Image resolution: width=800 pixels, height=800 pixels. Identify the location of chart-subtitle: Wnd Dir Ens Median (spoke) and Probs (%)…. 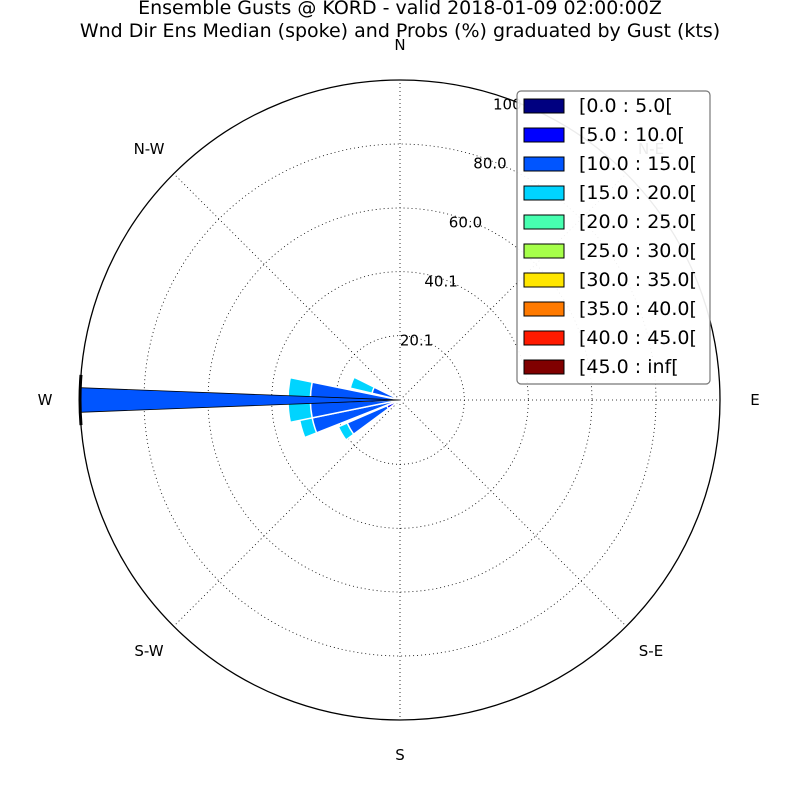
(400, 31).